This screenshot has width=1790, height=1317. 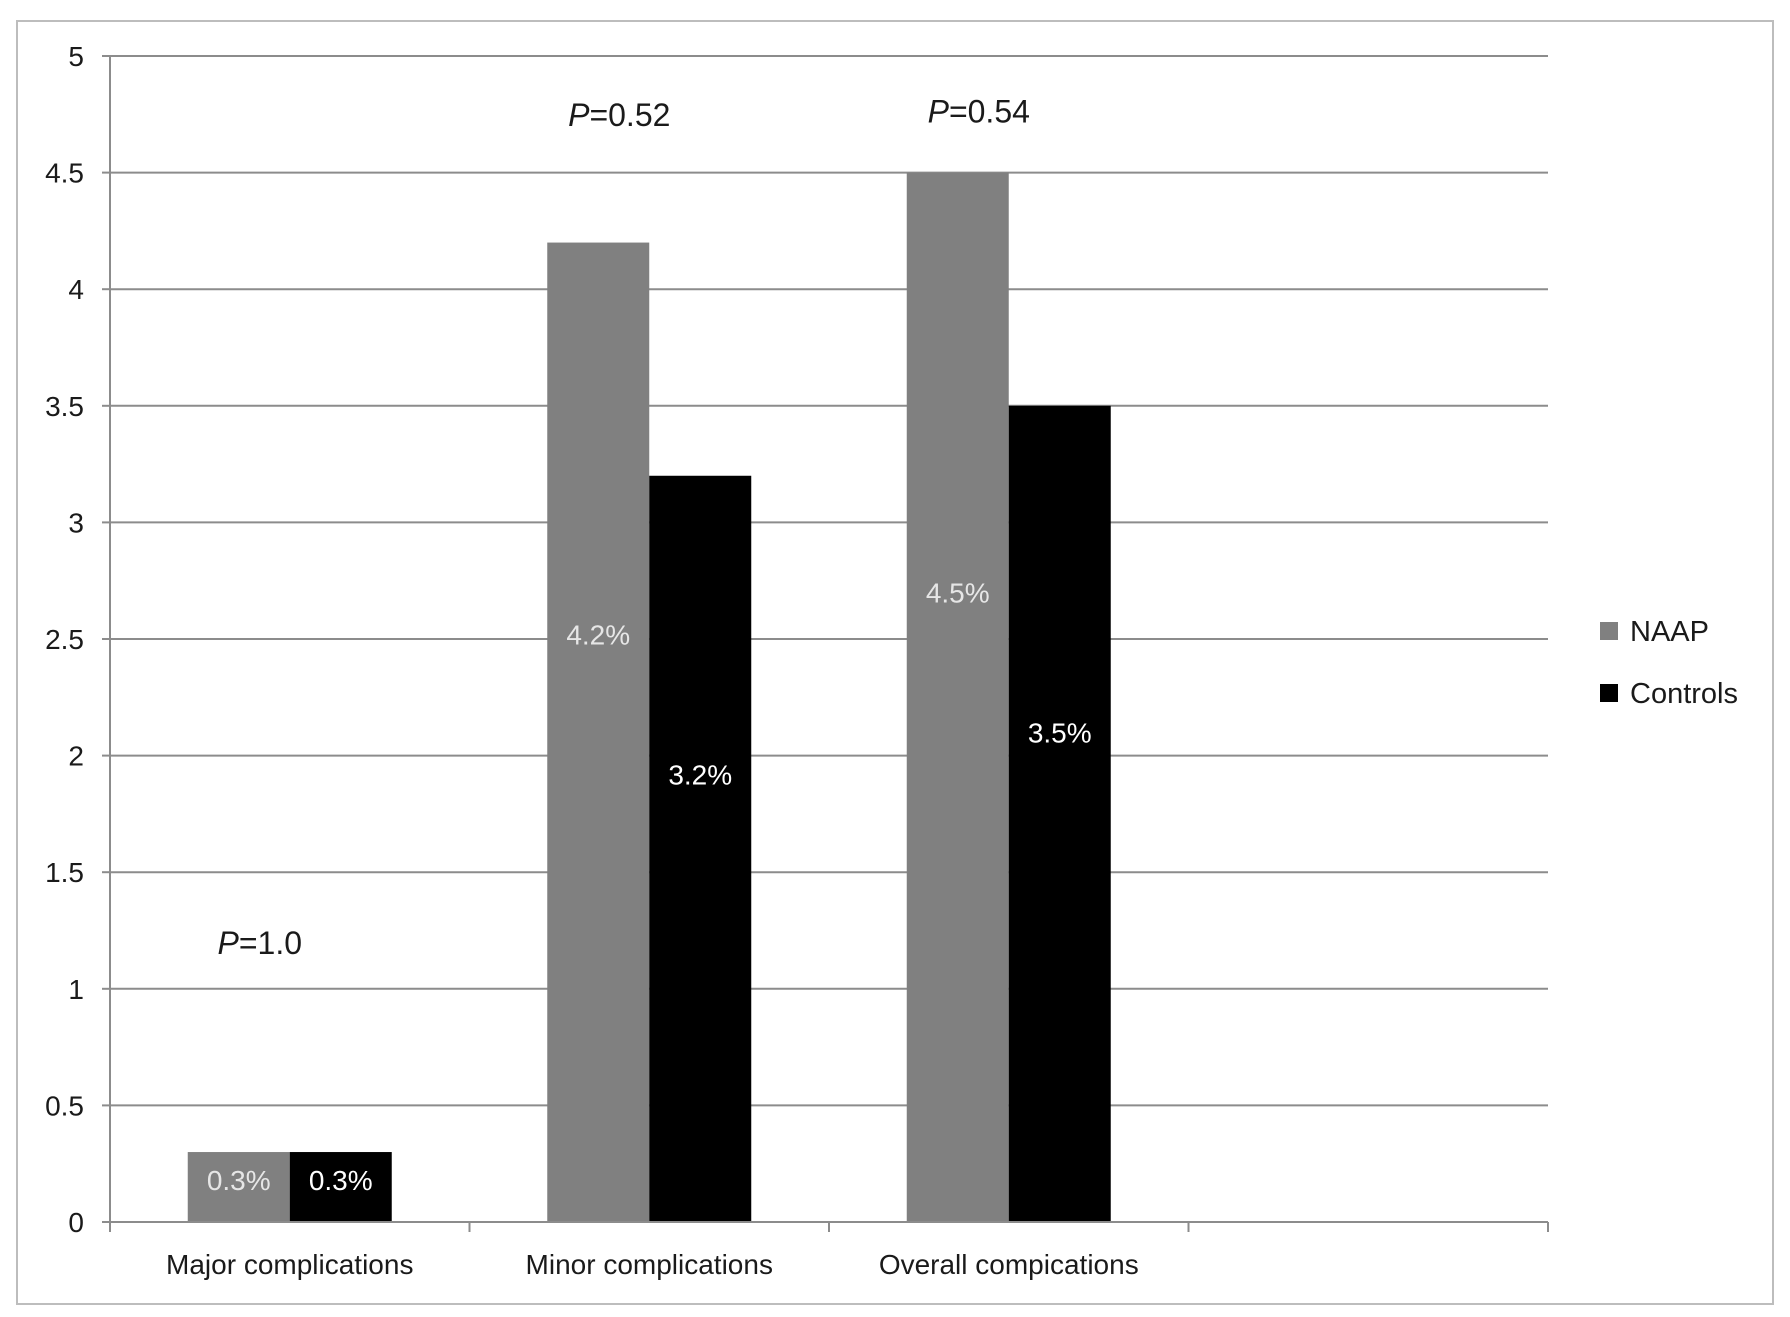 What do you see at coordinates (1009, 1264) in the screenshot?
I see `x-category-label: Overall compications` at bounding box center [1009, 1264].